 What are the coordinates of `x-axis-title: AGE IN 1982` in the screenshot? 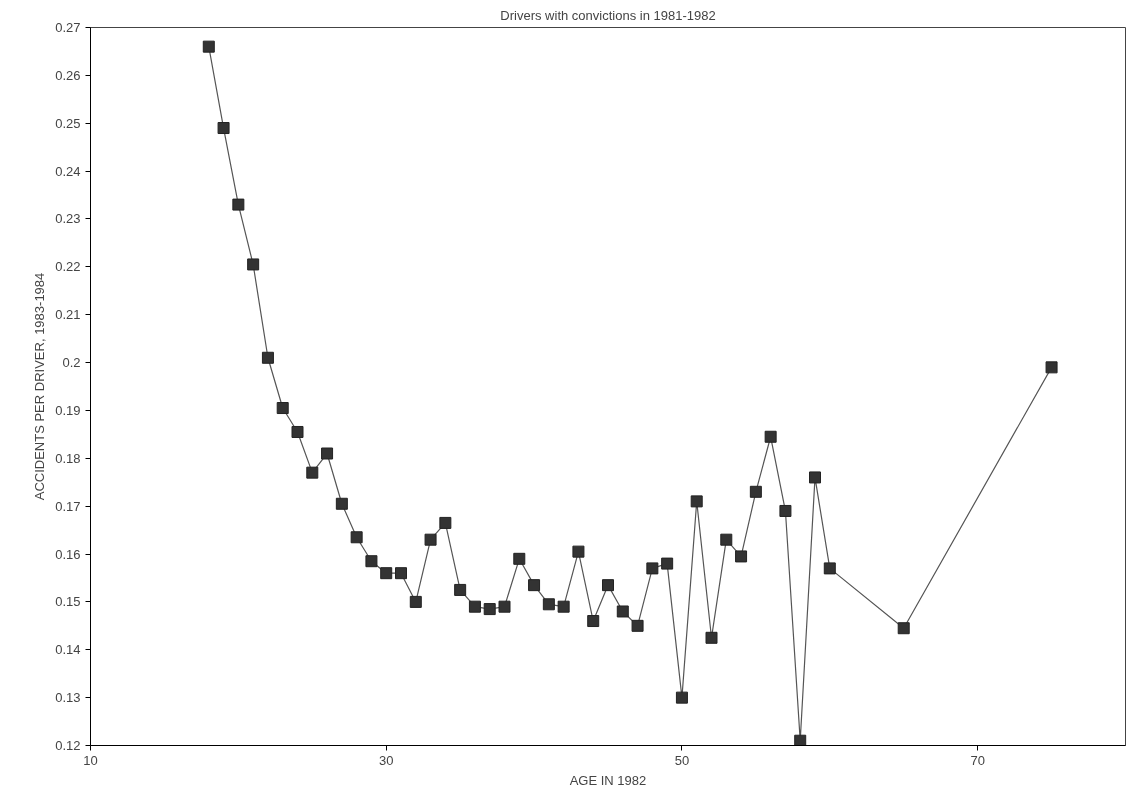 It's located at (608, 780).